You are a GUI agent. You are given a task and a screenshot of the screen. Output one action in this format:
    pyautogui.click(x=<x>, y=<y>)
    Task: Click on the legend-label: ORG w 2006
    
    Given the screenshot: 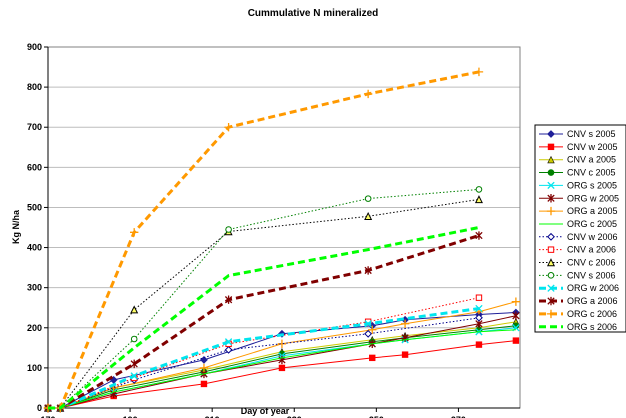 What is the action you would take?
    pyautogui.click(x=593, y=288)
    